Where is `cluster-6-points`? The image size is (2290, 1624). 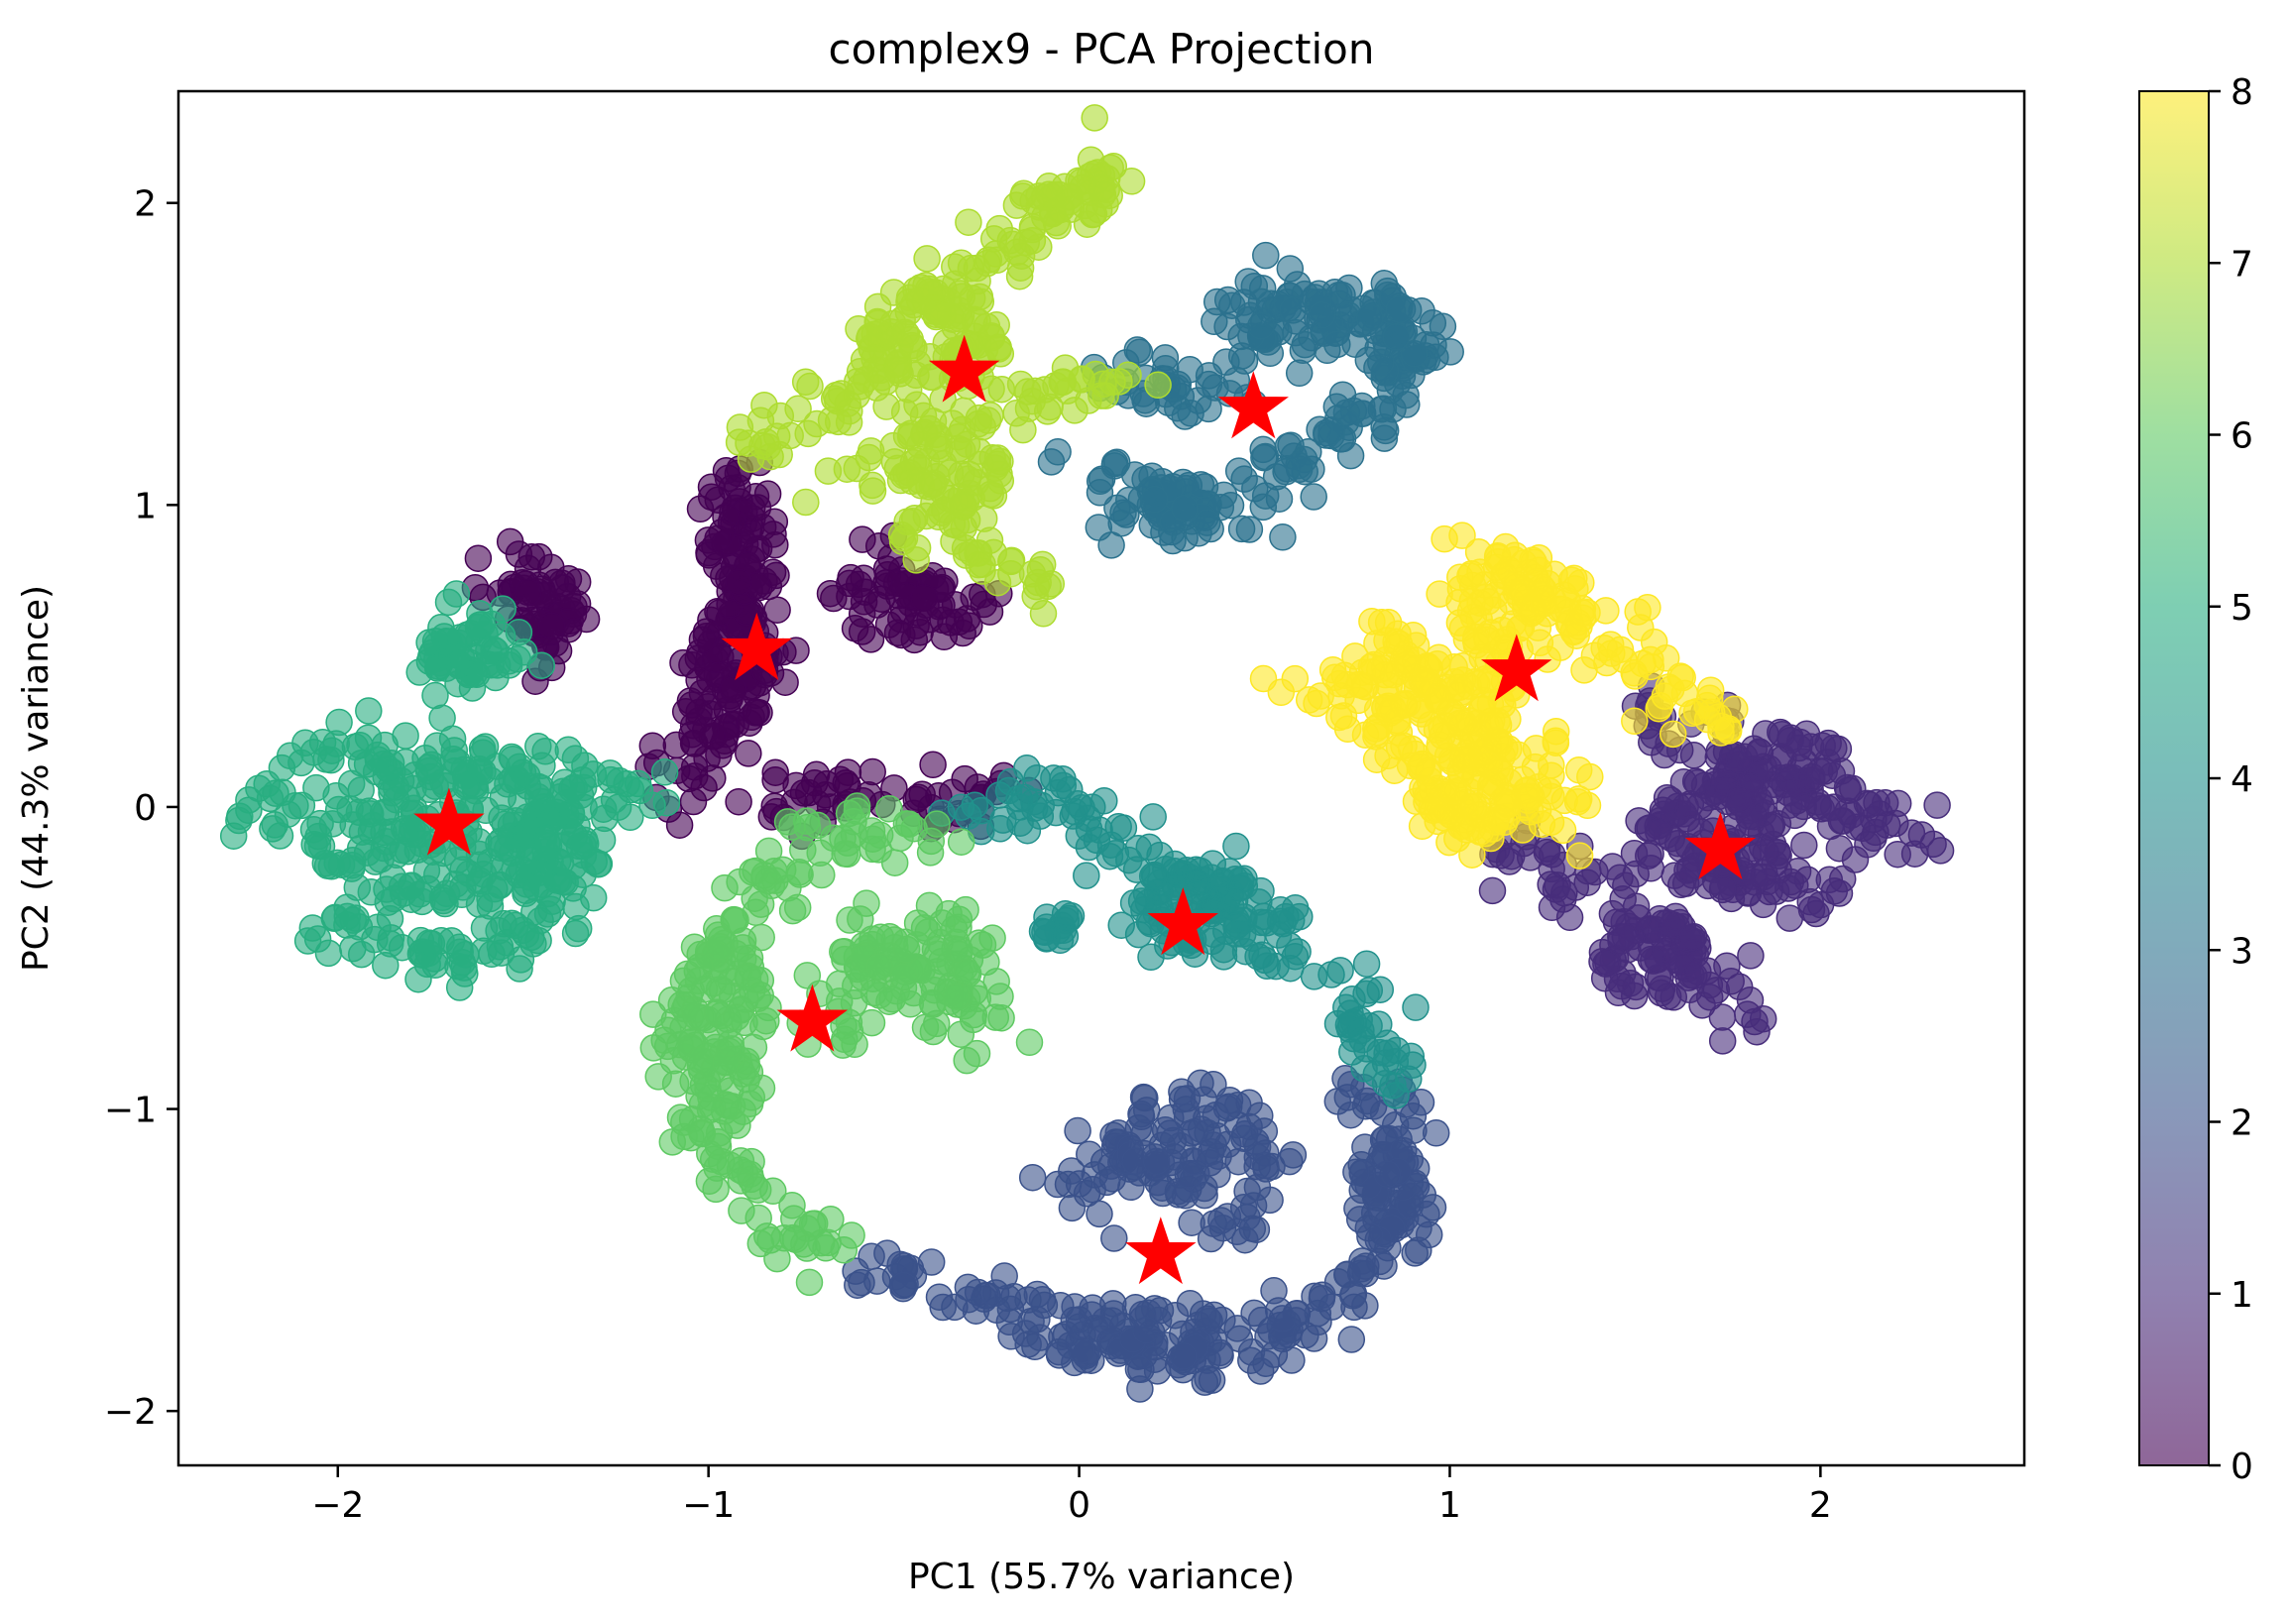
cluster-6-points is located at coordinates (841, 1044).